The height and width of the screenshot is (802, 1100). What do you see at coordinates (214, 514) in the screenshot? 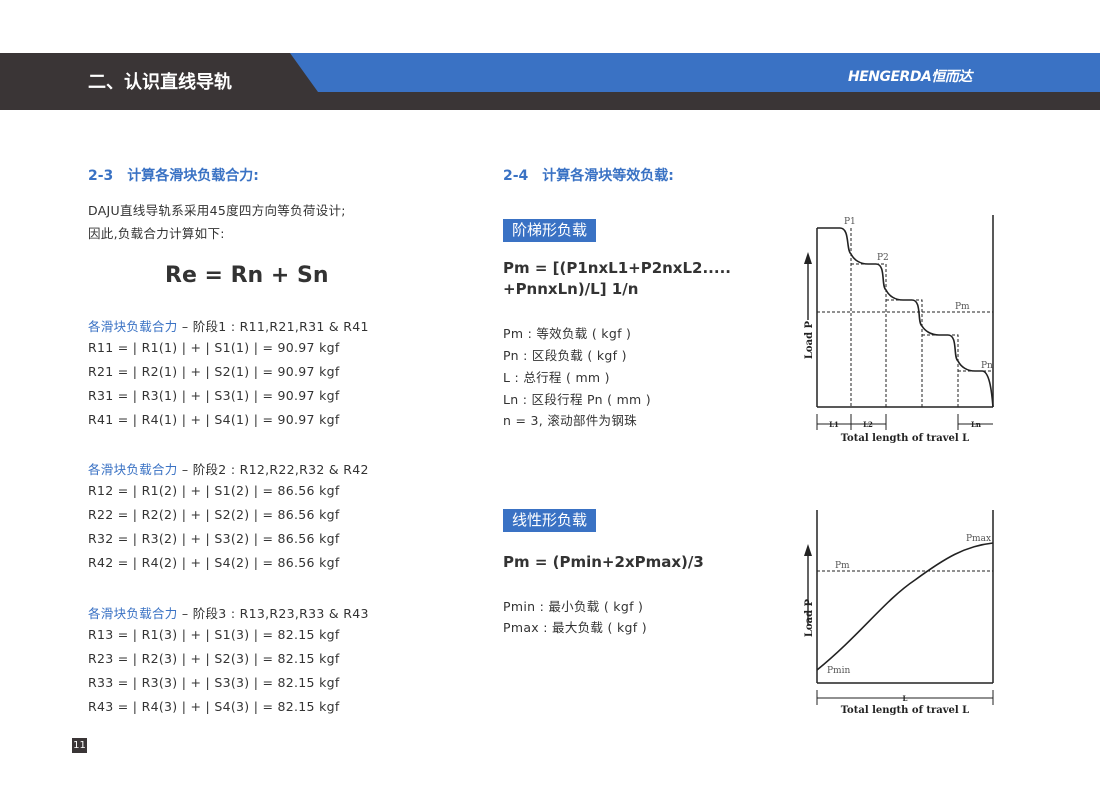
I see `load-result-line: R22 = | R2(2) | + | S2(2) | = 86.56 kgf` at bounding box center [214, 514].